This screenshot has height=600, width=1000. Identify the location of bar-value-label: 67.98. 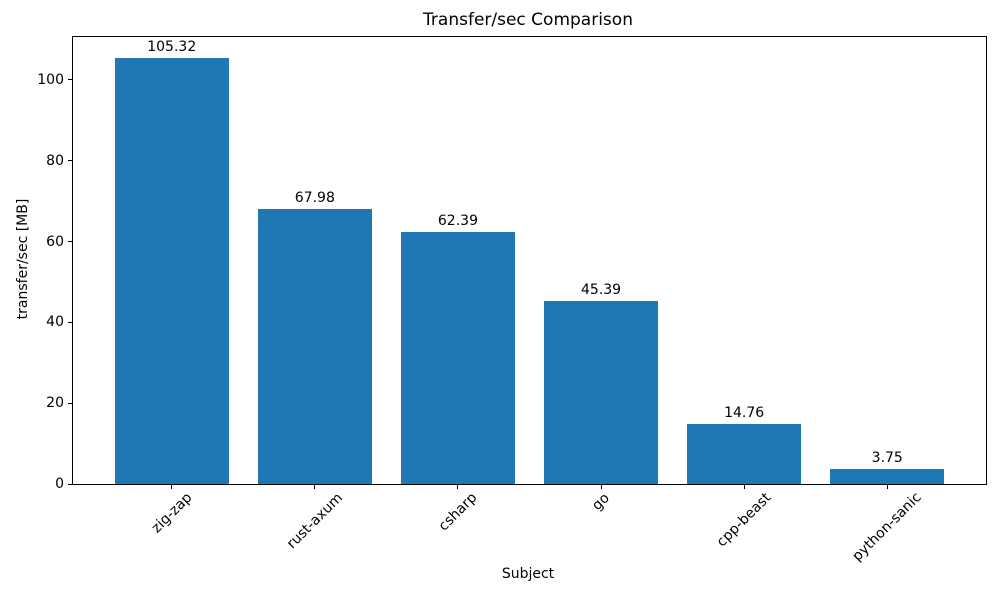
(314, 198).